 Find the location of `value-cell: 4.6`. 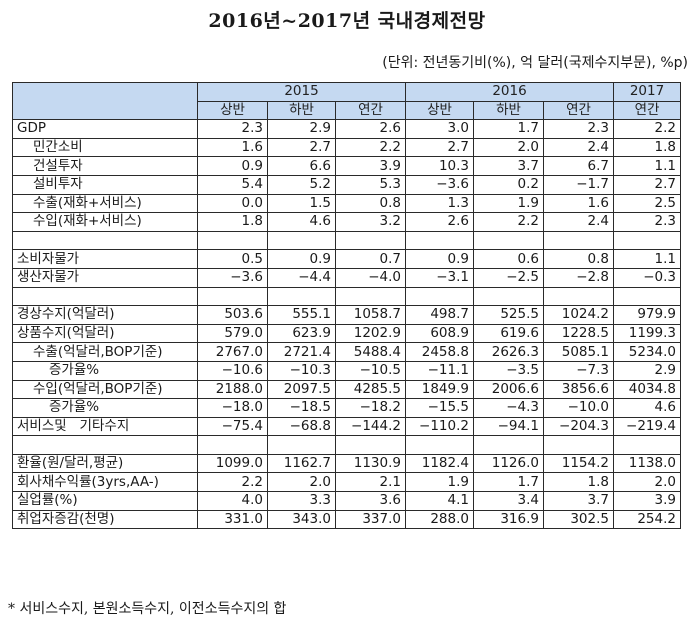

value-cell: 4.6 is located at coordinates (301, 222).